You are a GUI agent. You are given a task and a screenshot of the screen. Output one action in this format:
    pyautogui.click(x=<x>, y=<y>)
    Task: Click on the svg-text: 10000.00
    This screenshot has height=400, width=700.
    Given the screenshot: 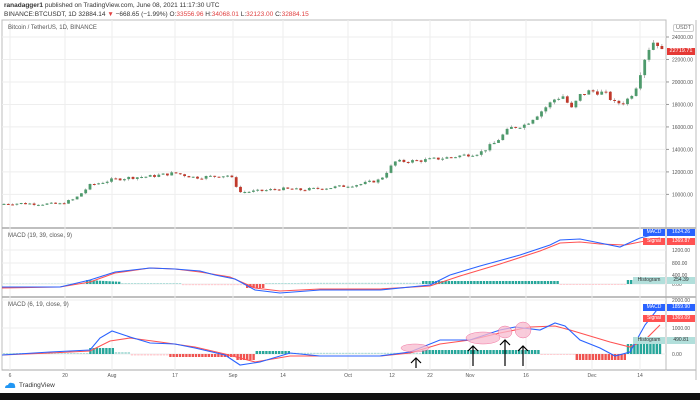 What is the action you would take?
    pyautogui.click(x=682, y=195)
    